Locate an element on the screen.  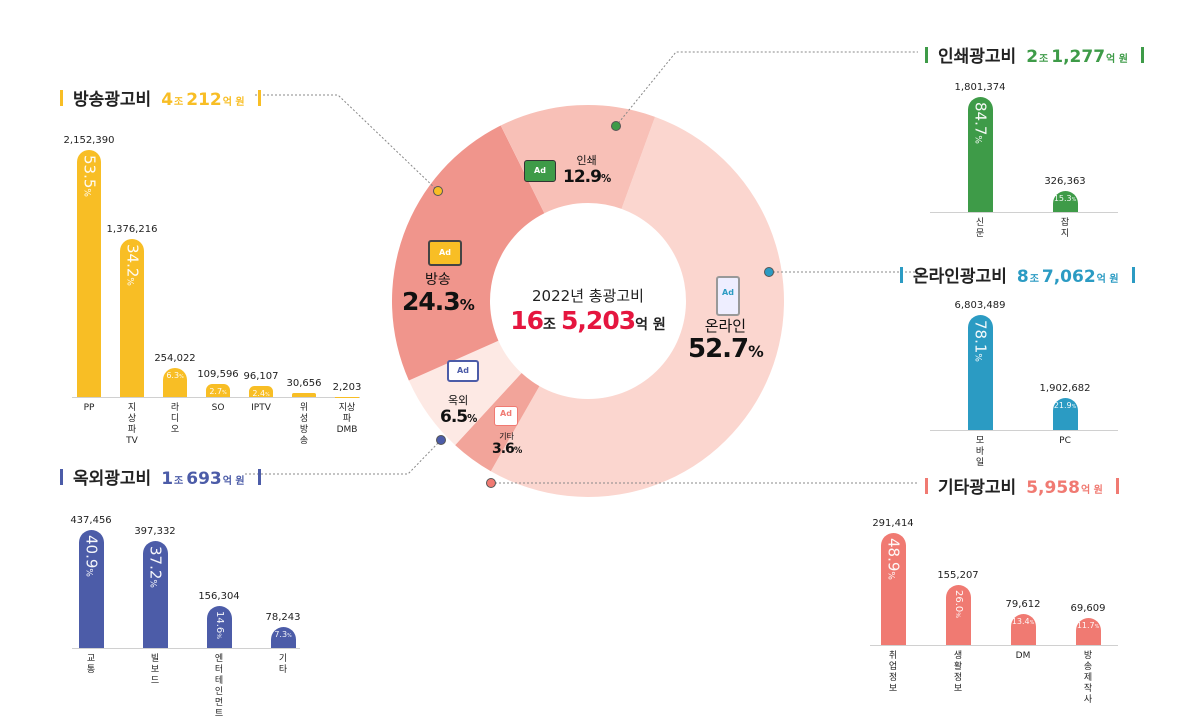
percent-value: 40.9 is located at coordinates (92, 551).